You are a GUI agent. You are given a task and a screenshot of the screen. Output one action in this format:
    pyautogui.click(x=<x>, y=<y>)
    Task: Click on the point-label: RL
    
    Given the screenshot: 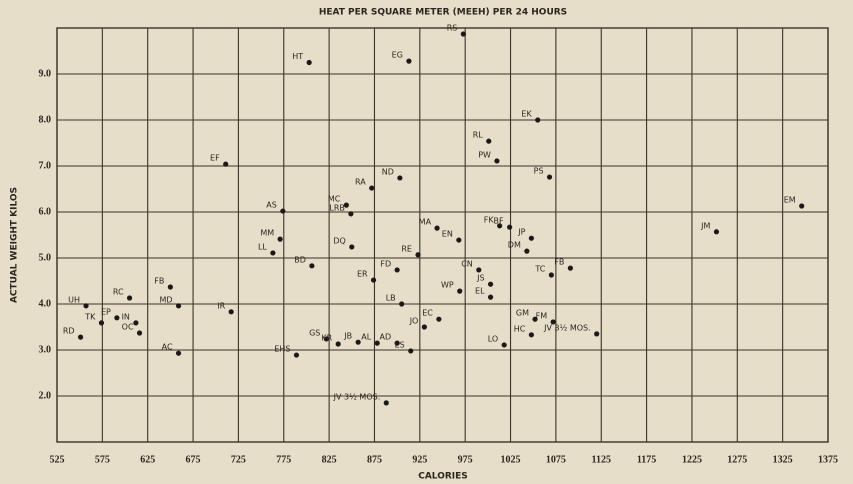 What is the action you would take?
    pyautogui.click(x=478, y=135)
    